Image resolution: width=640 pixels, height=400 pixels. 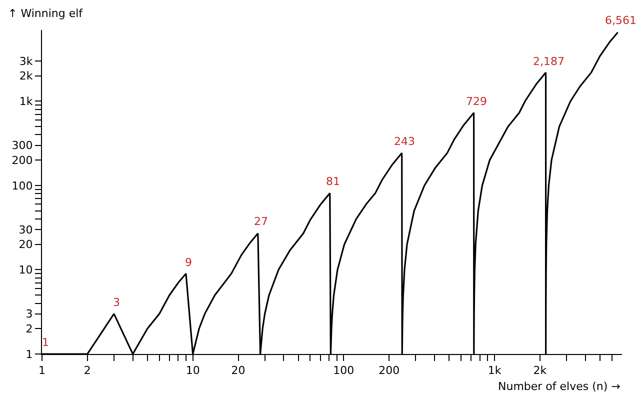 What do you see at coordinates (333, 181) in the screenshot?
I see `annotation: 81` at bounding box center [333, 181].